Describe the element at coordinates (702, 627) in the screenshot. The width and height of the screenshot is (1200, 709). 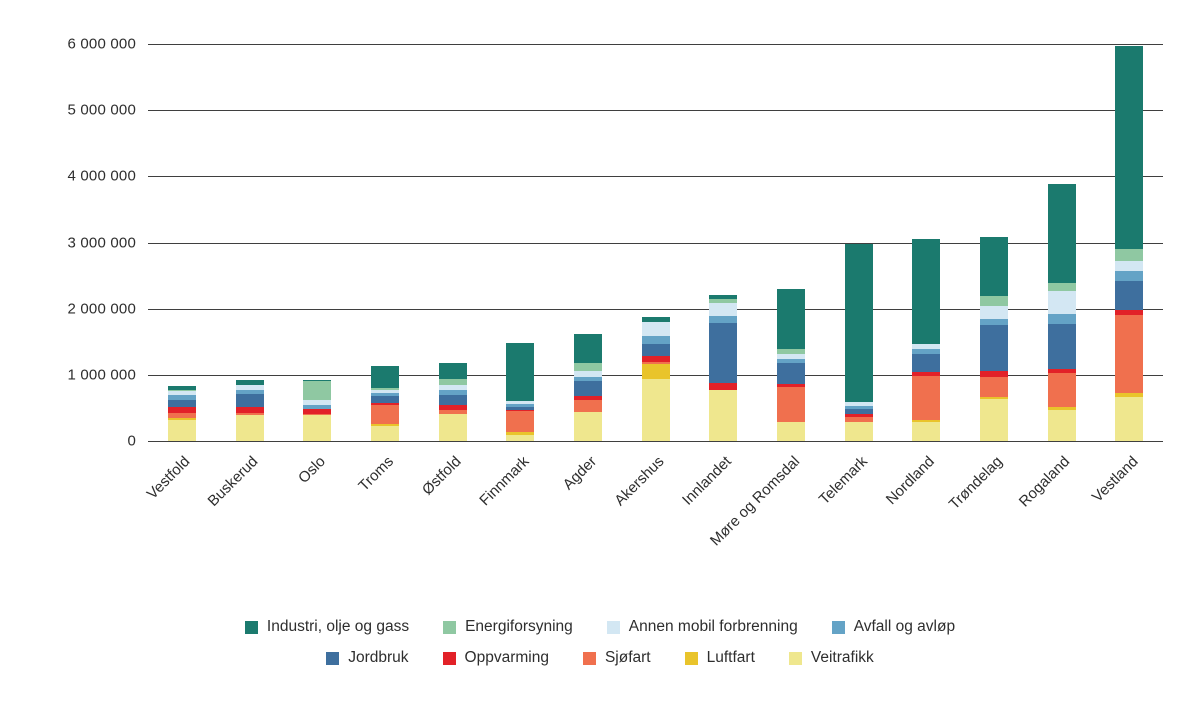
I see `legend-item-annen-mobil-forbrenning: Annen mobil forbrenning` at that location.